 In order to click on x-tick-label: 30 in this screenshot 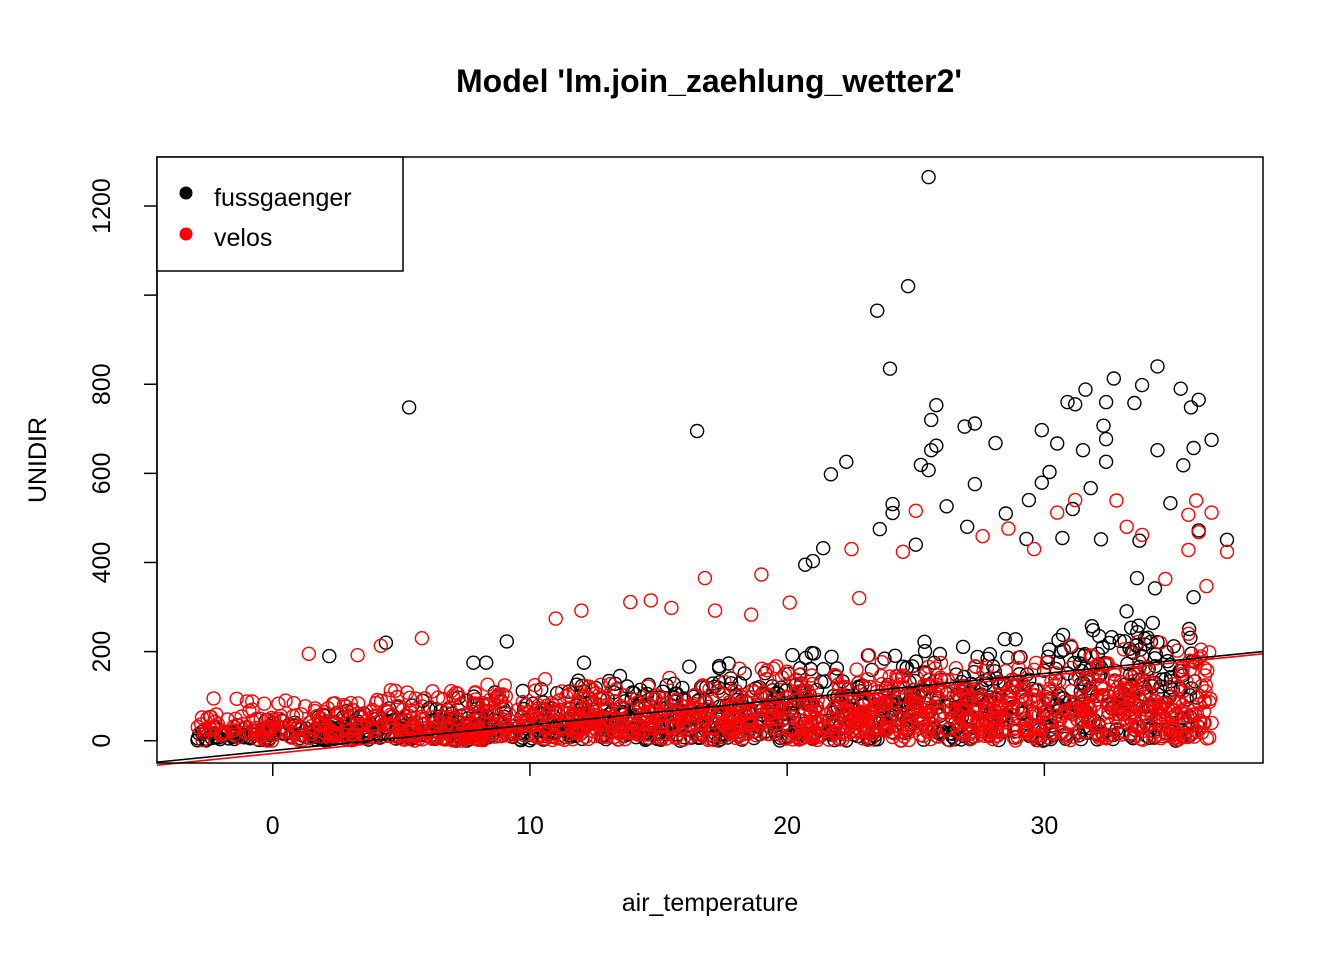, I will do `click(1044, 826)`.